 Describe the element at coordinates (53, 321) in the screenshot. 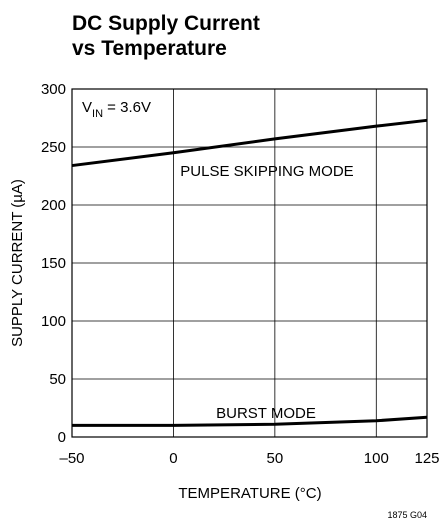

I see `y-tick-label: 100` at that location.